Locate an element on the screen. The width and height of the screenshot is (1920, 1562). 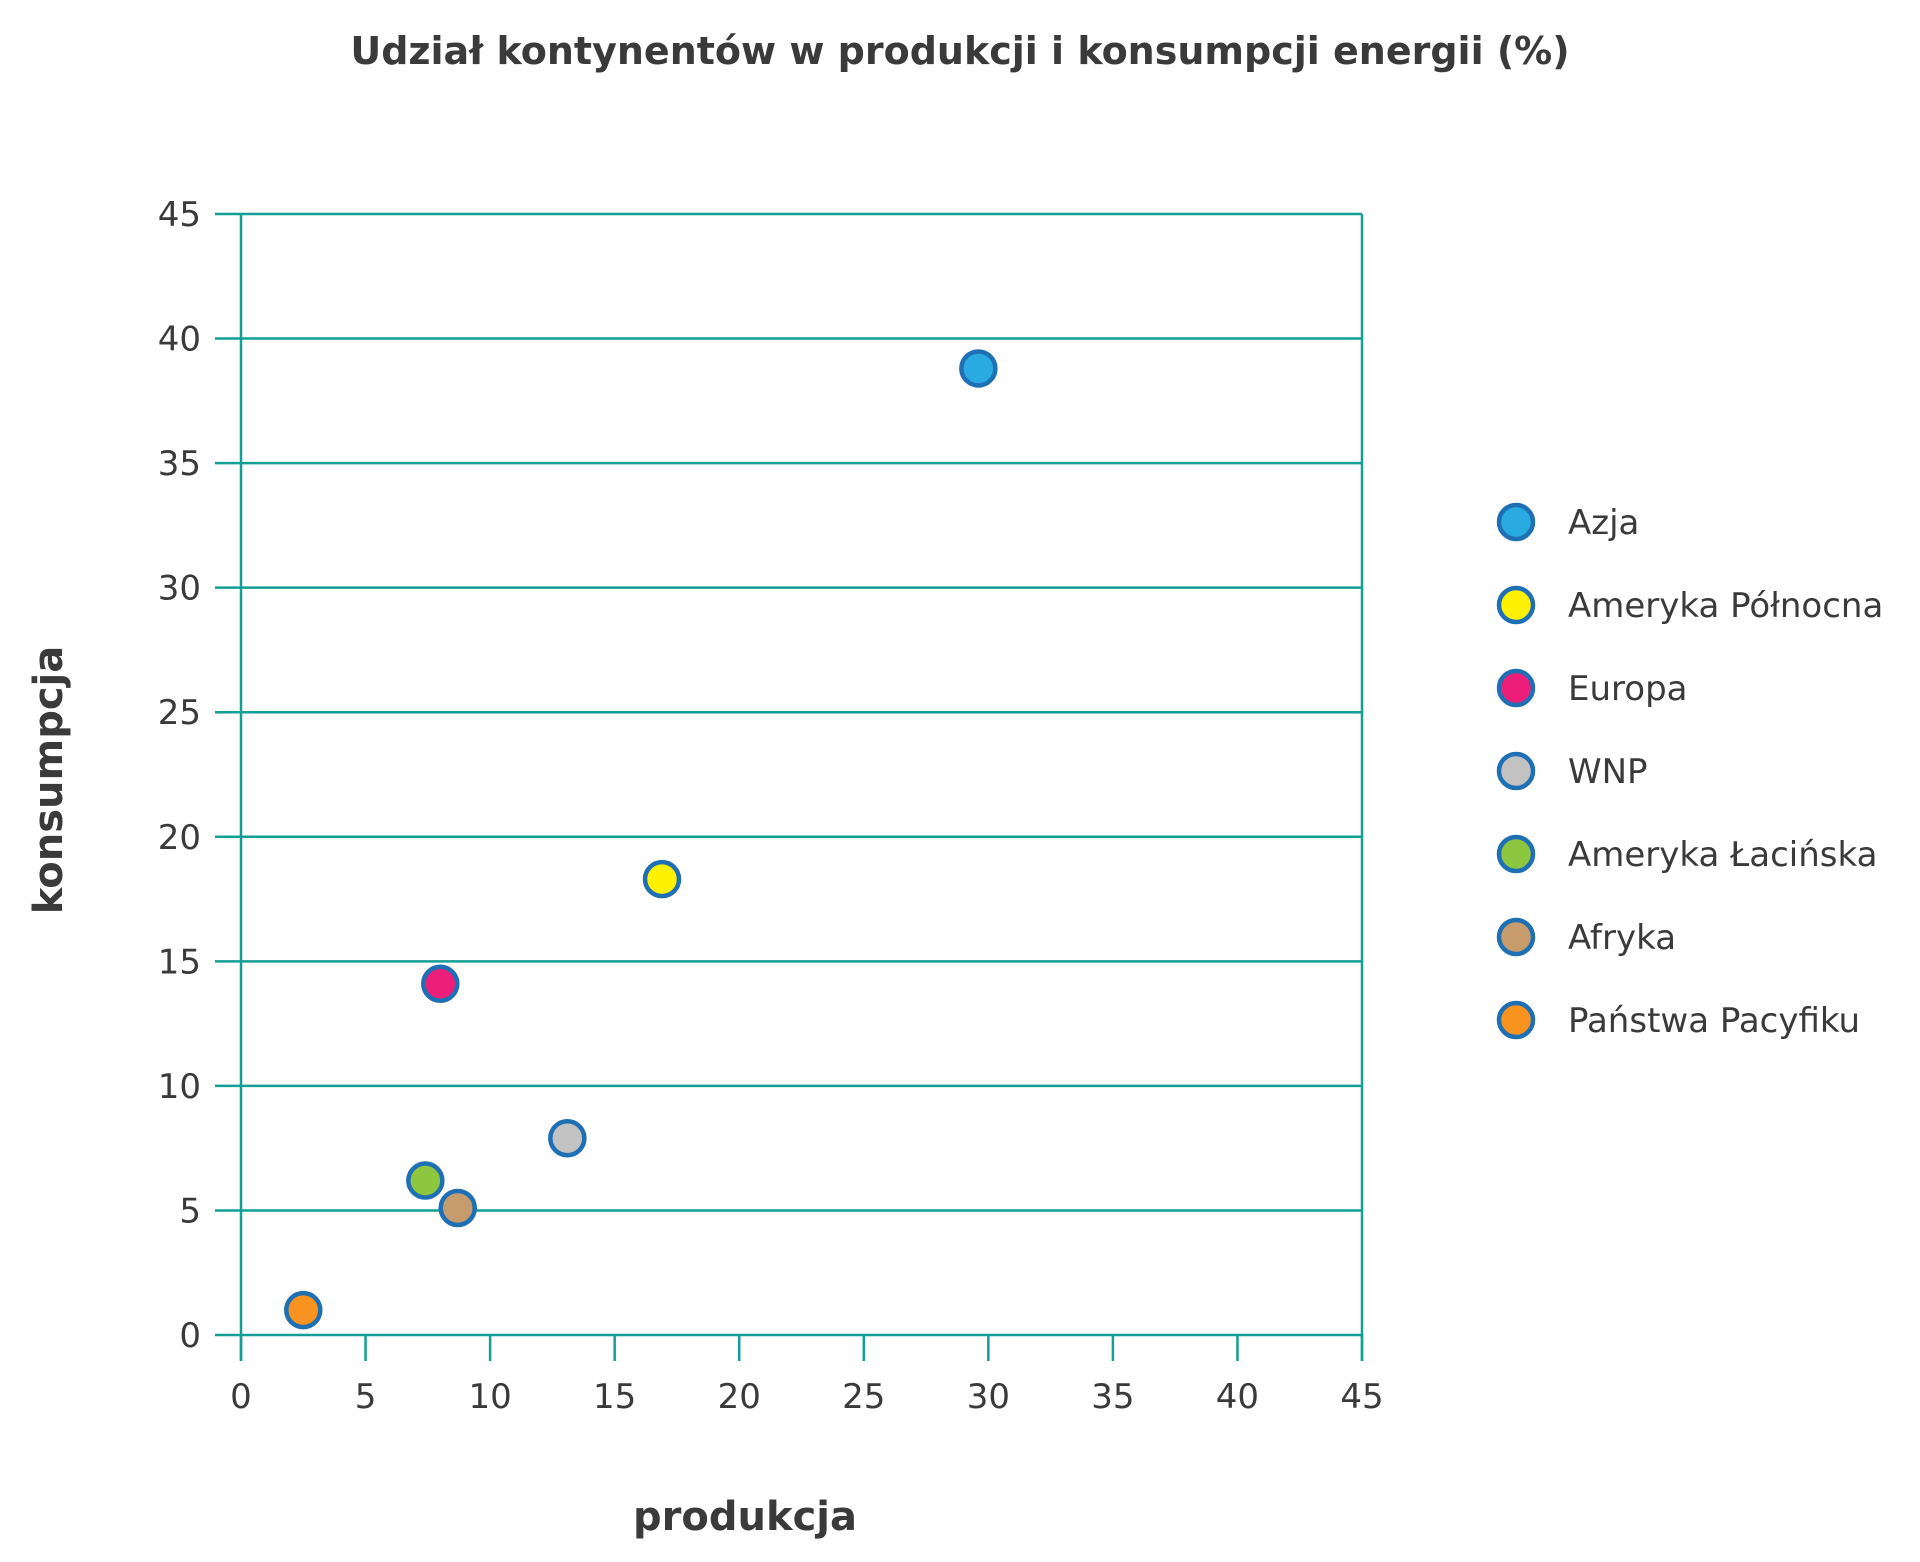
legend-label: Państwa Pacyfiku is located at coordinates (1714, 1021).